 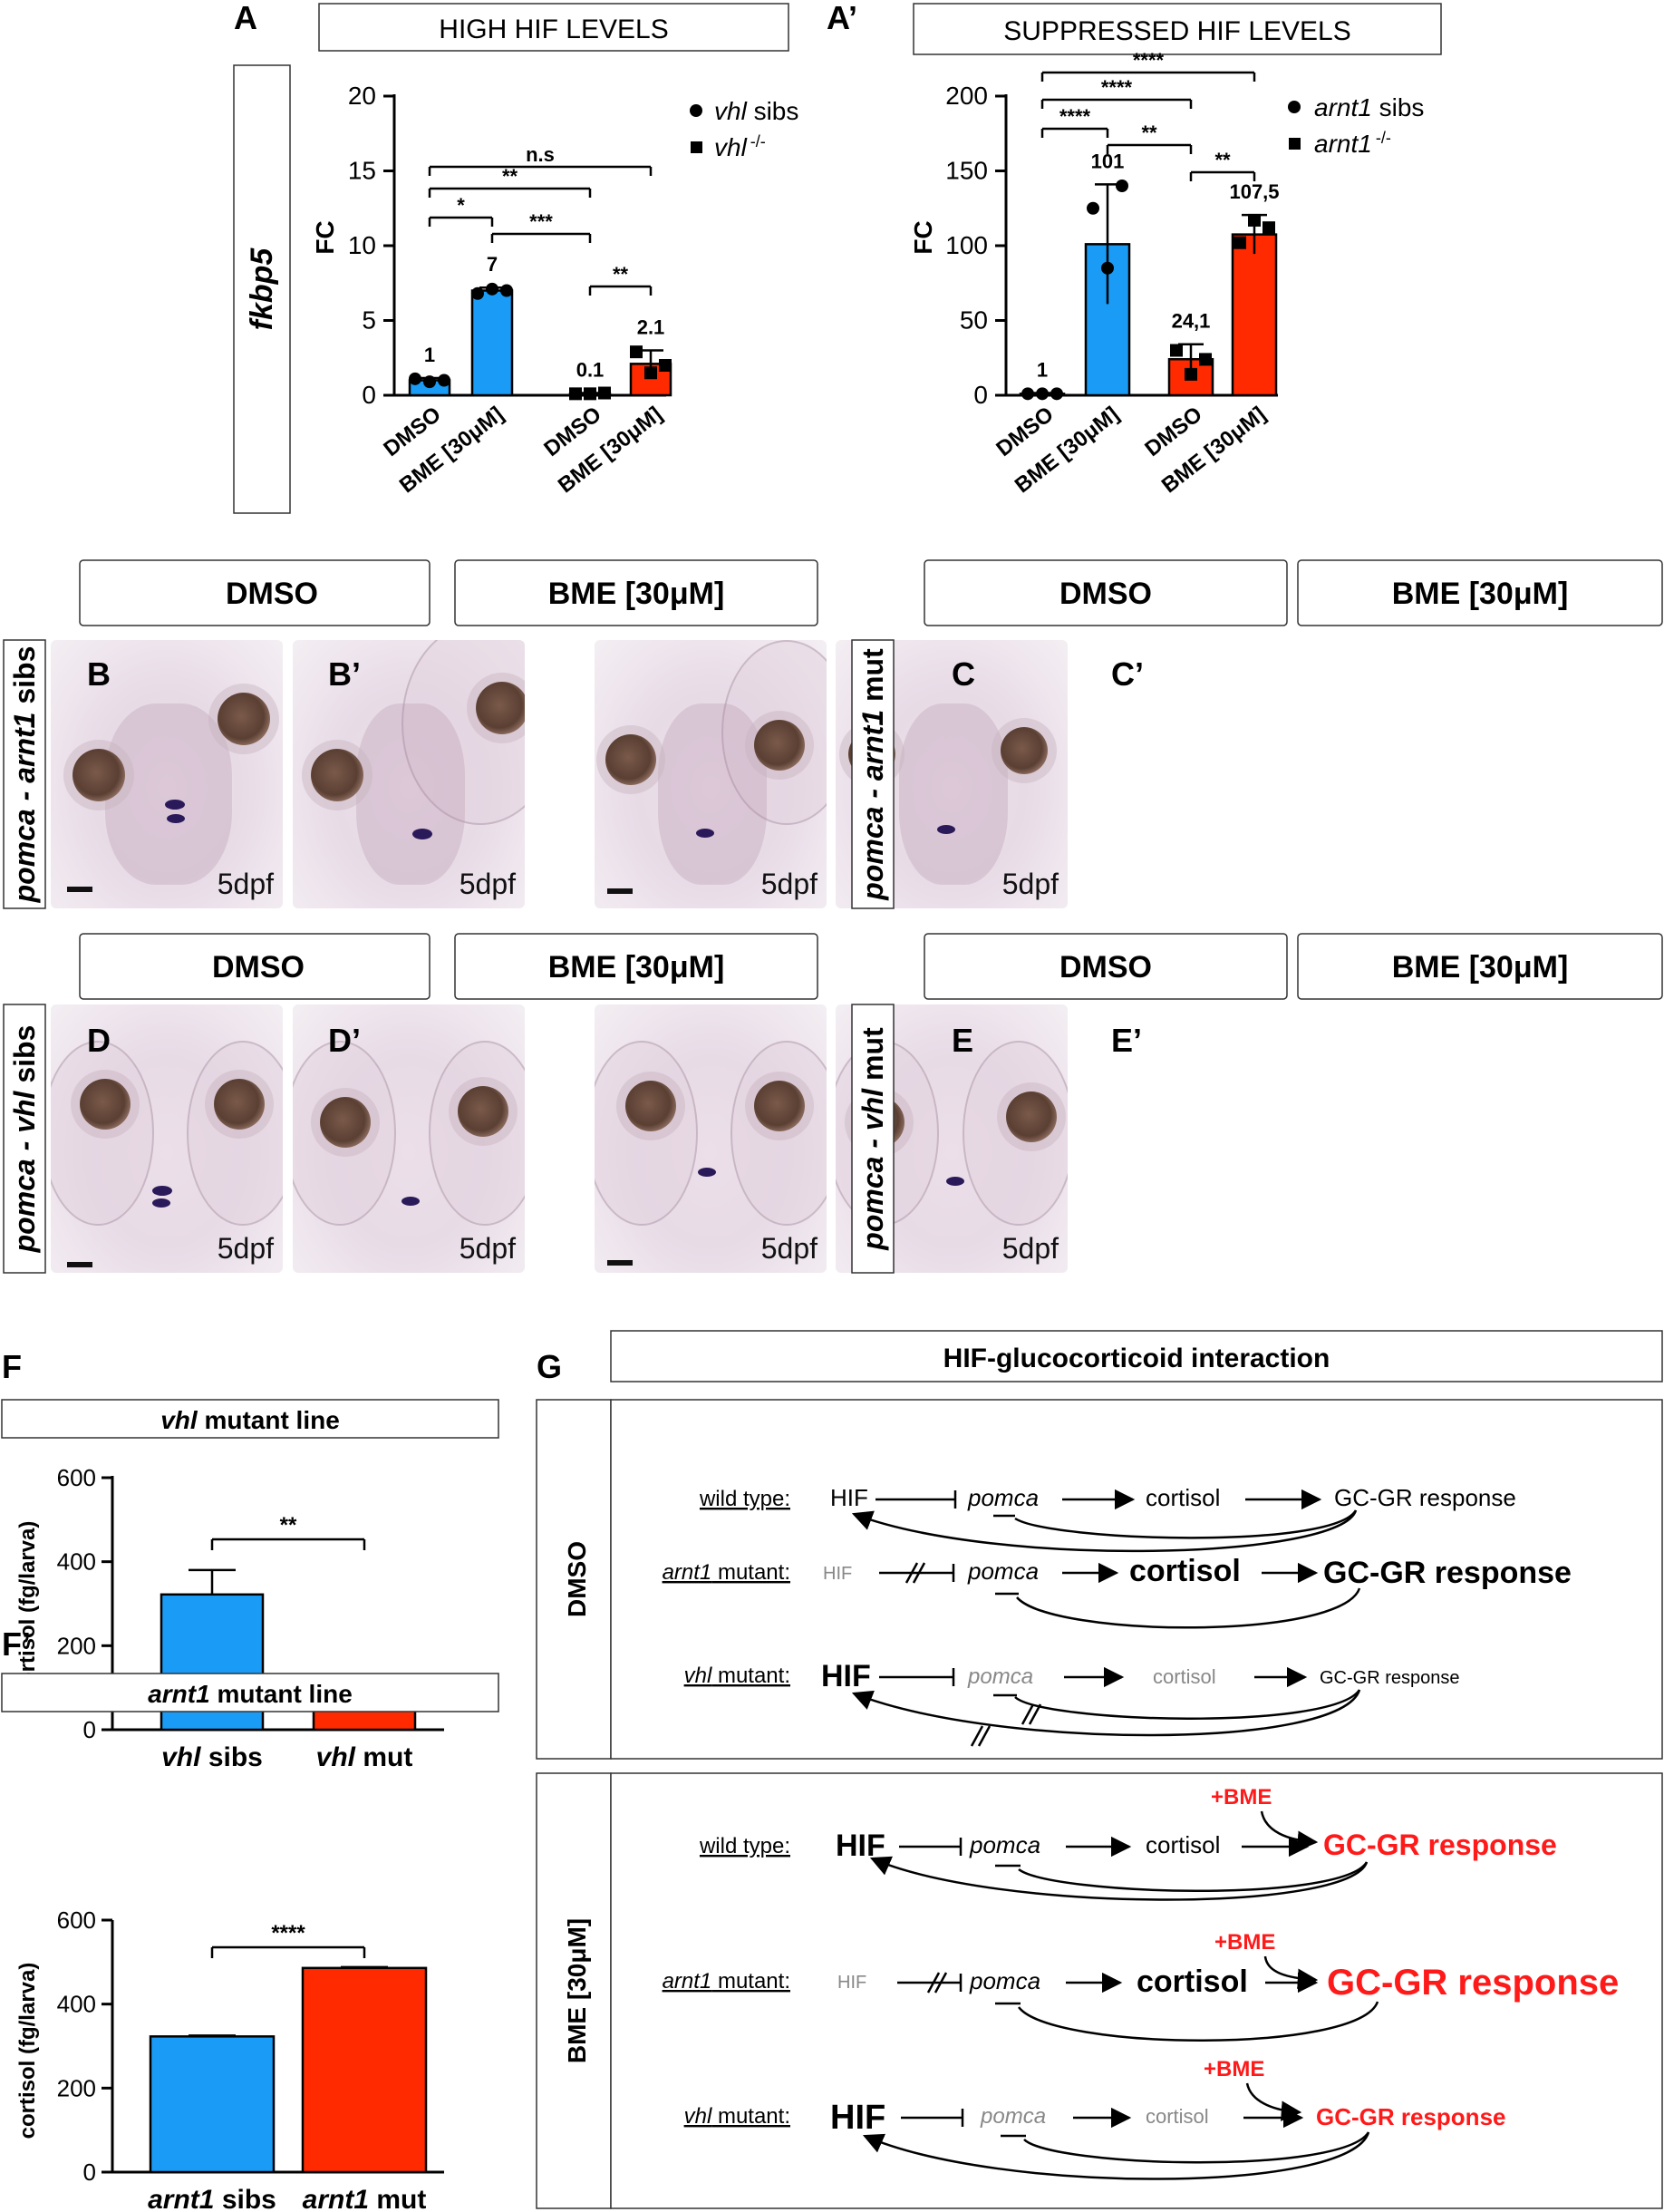 I want to click on pathway-label: wild type:, so click(x=744, y=1499).